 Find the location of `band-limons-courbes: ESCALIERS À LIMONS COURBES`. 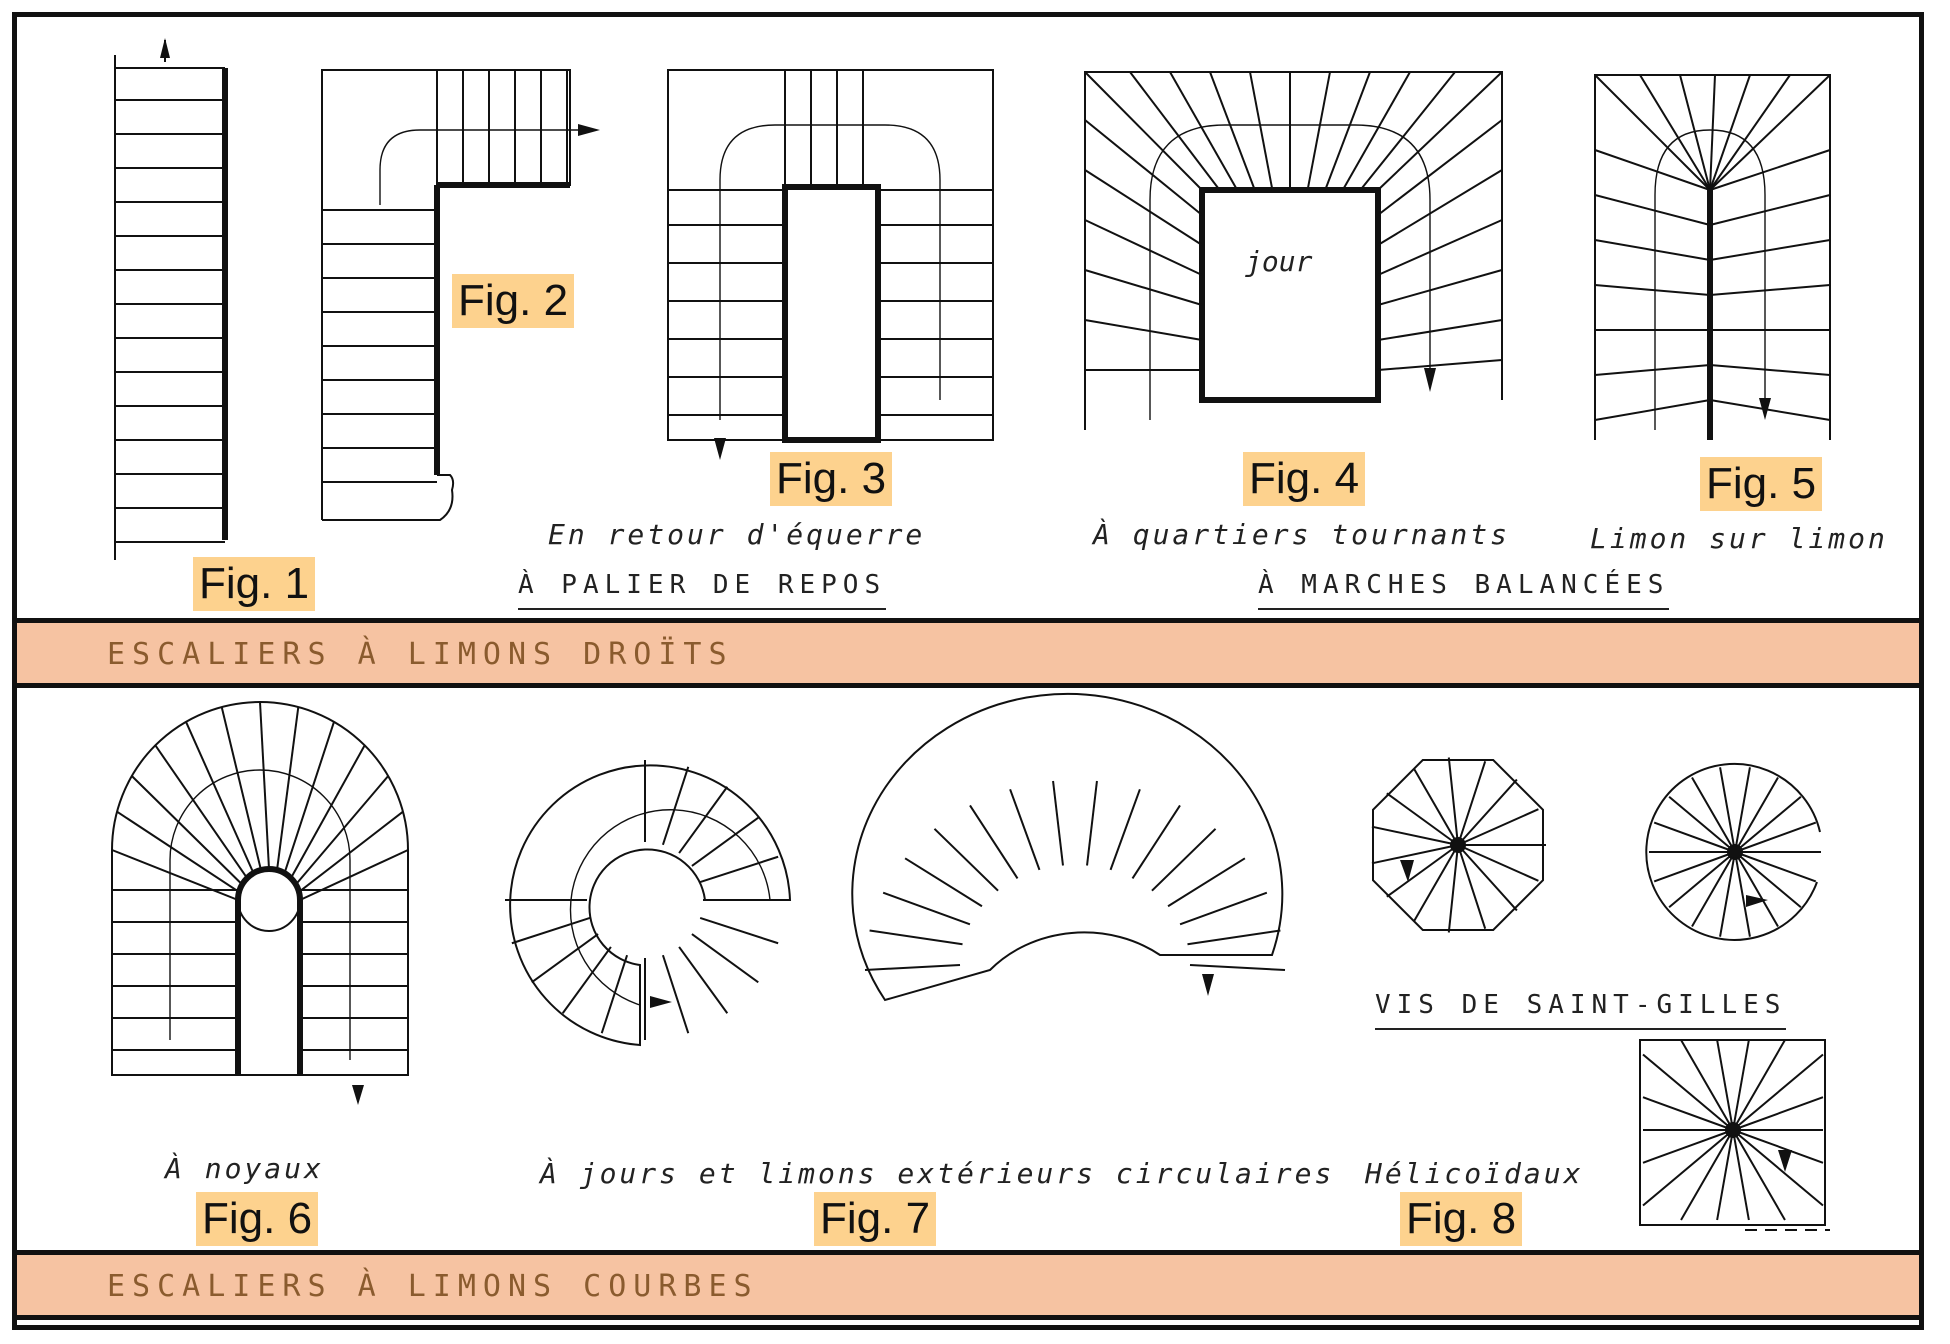

band-limons-courbes: ESCALIERS À LIMONS COURBES is located at coordinates (968, 1285).